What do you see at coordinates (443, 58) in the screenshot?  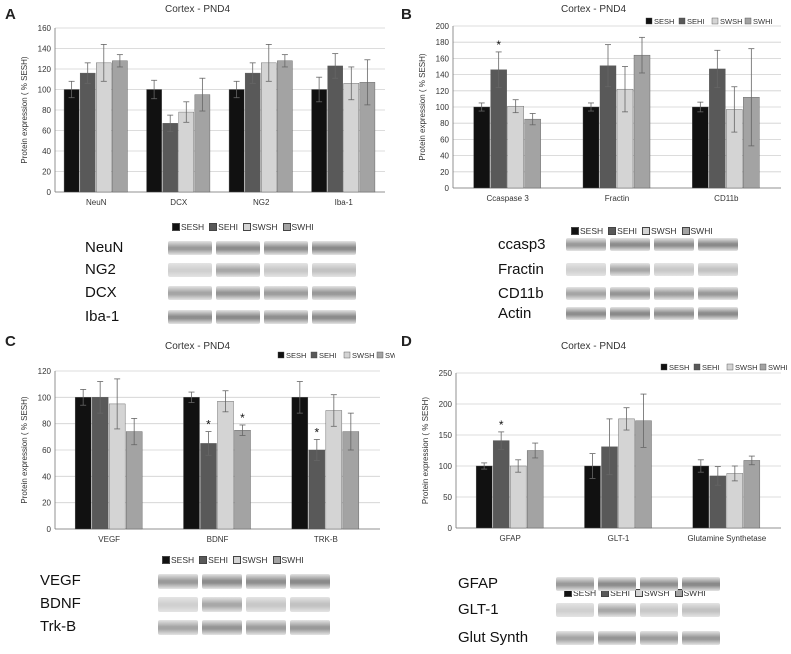 I see `y-tick-label: 160` at bounding box center [443, 58].